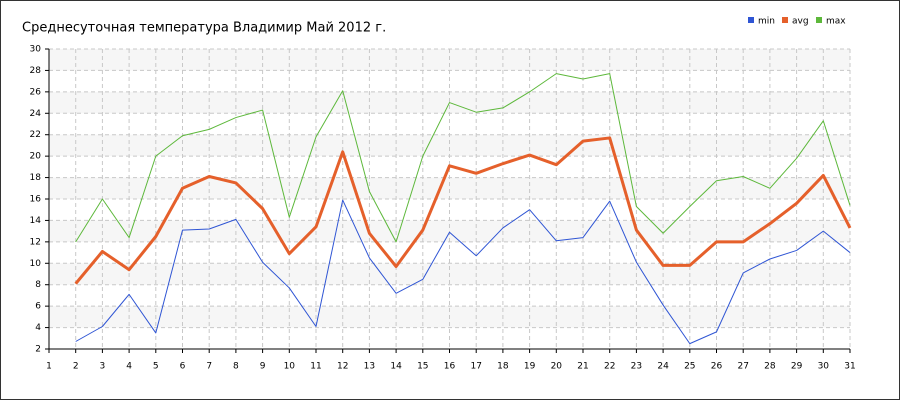 This screenshot has height=400, width=900. I want to click on x-tick-label: 17, so click(475, 367).